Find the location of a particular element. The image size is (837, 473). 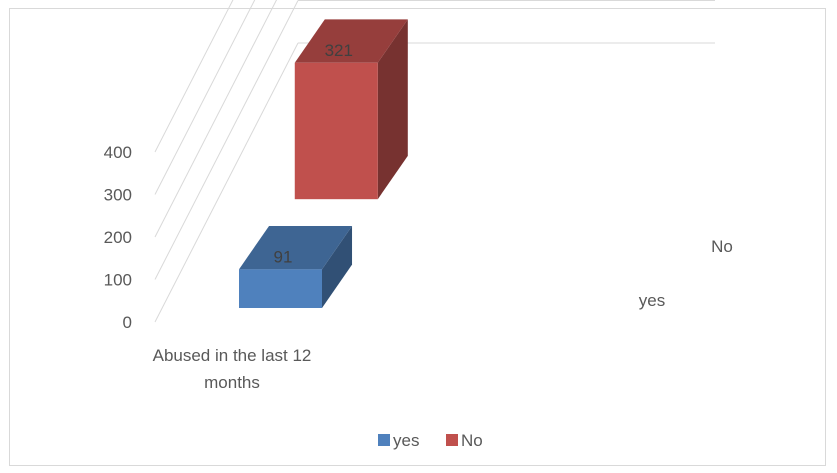

bar-series-yes is located at coordinates (296, 266).